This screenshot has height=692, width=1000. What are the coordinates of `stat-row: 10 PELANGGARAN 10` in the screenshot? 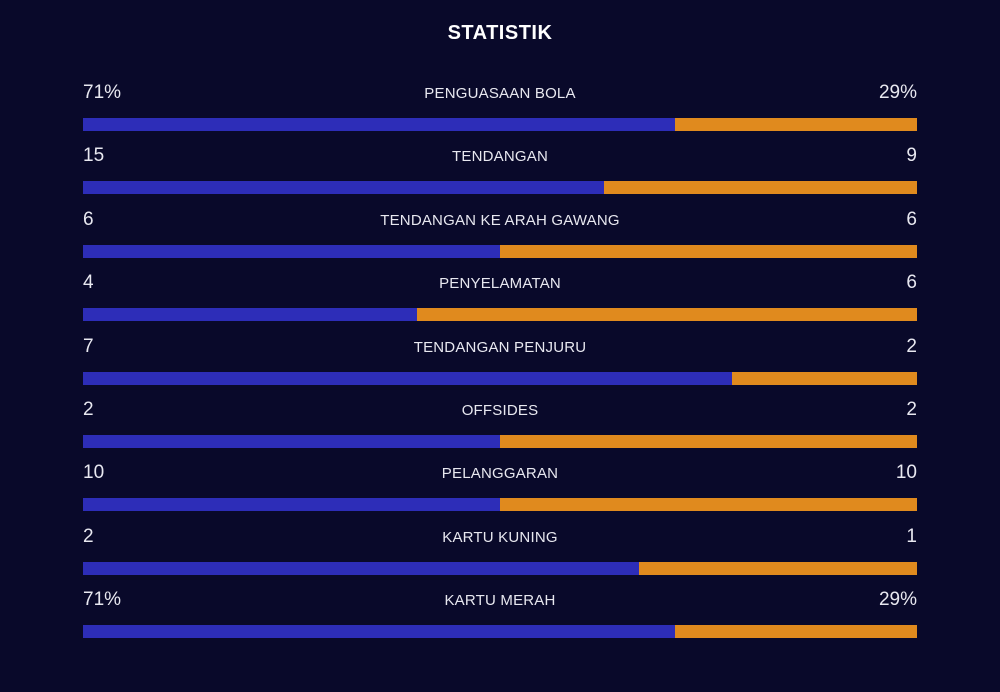 It's located at (500, 491).